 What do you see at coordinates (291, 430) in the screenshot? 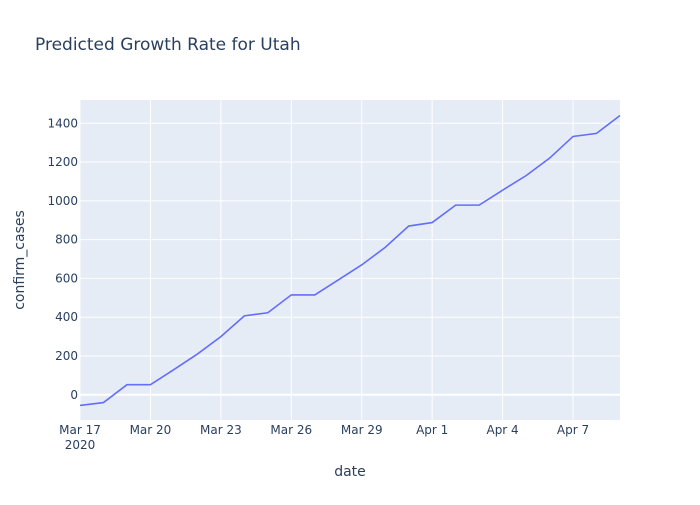
I see `x-tick-label: Mar 26` at bounding box center [291, 430].